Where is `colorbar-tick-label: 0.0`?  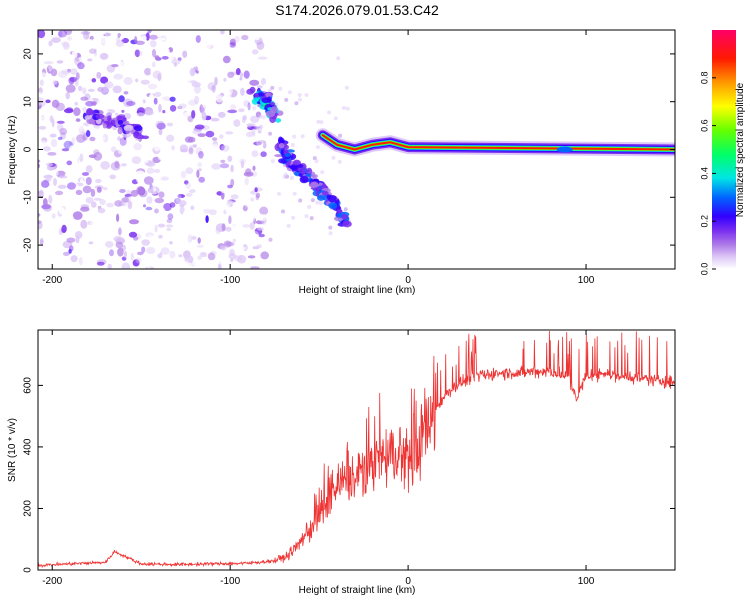
colorbar-tick-label: 0.0 is located at coordinates (704, 269).